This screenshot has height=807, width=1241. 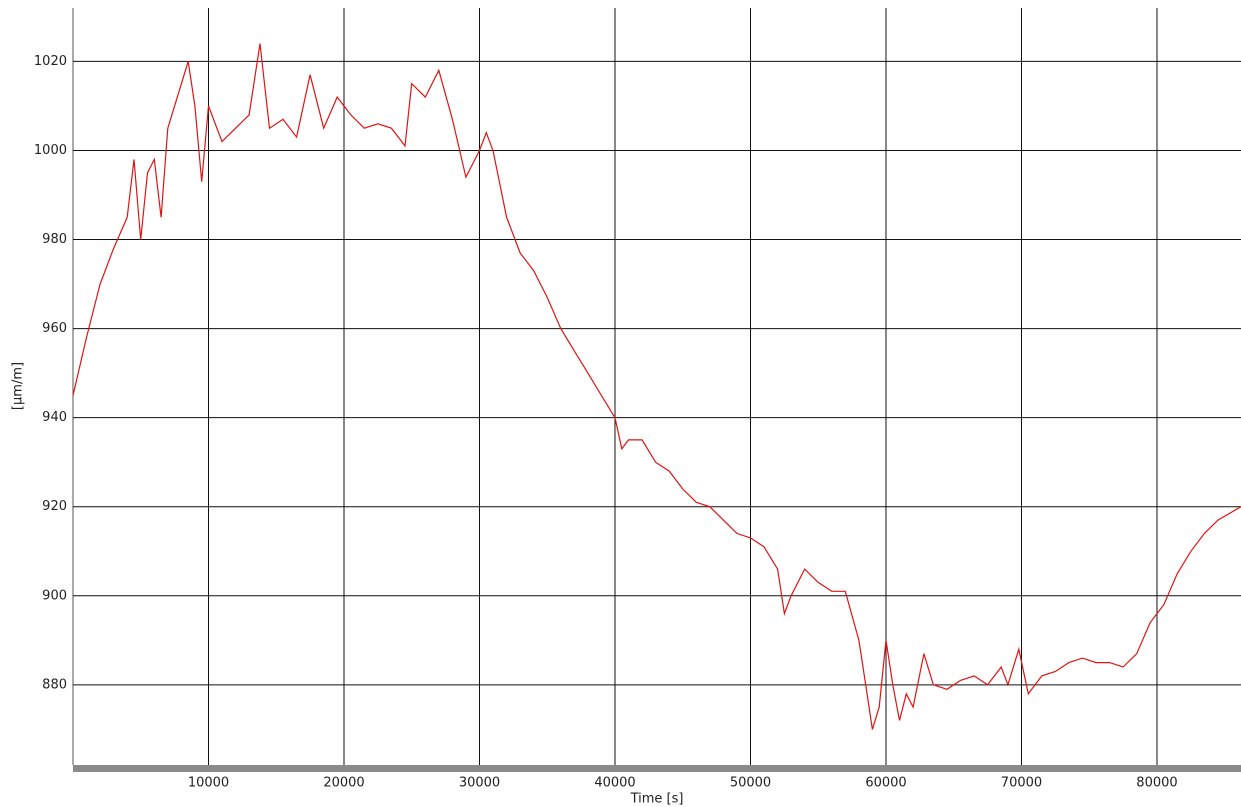 I want to click on y-tick-label: 960, so click(x=54, y=328).